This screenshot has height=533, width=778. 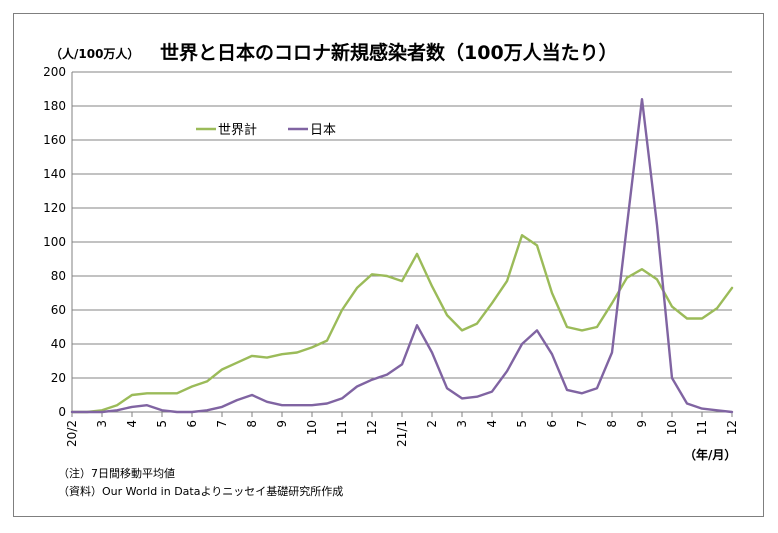 I want to click on y-tick-label: 200, so click(x=54, y=72).